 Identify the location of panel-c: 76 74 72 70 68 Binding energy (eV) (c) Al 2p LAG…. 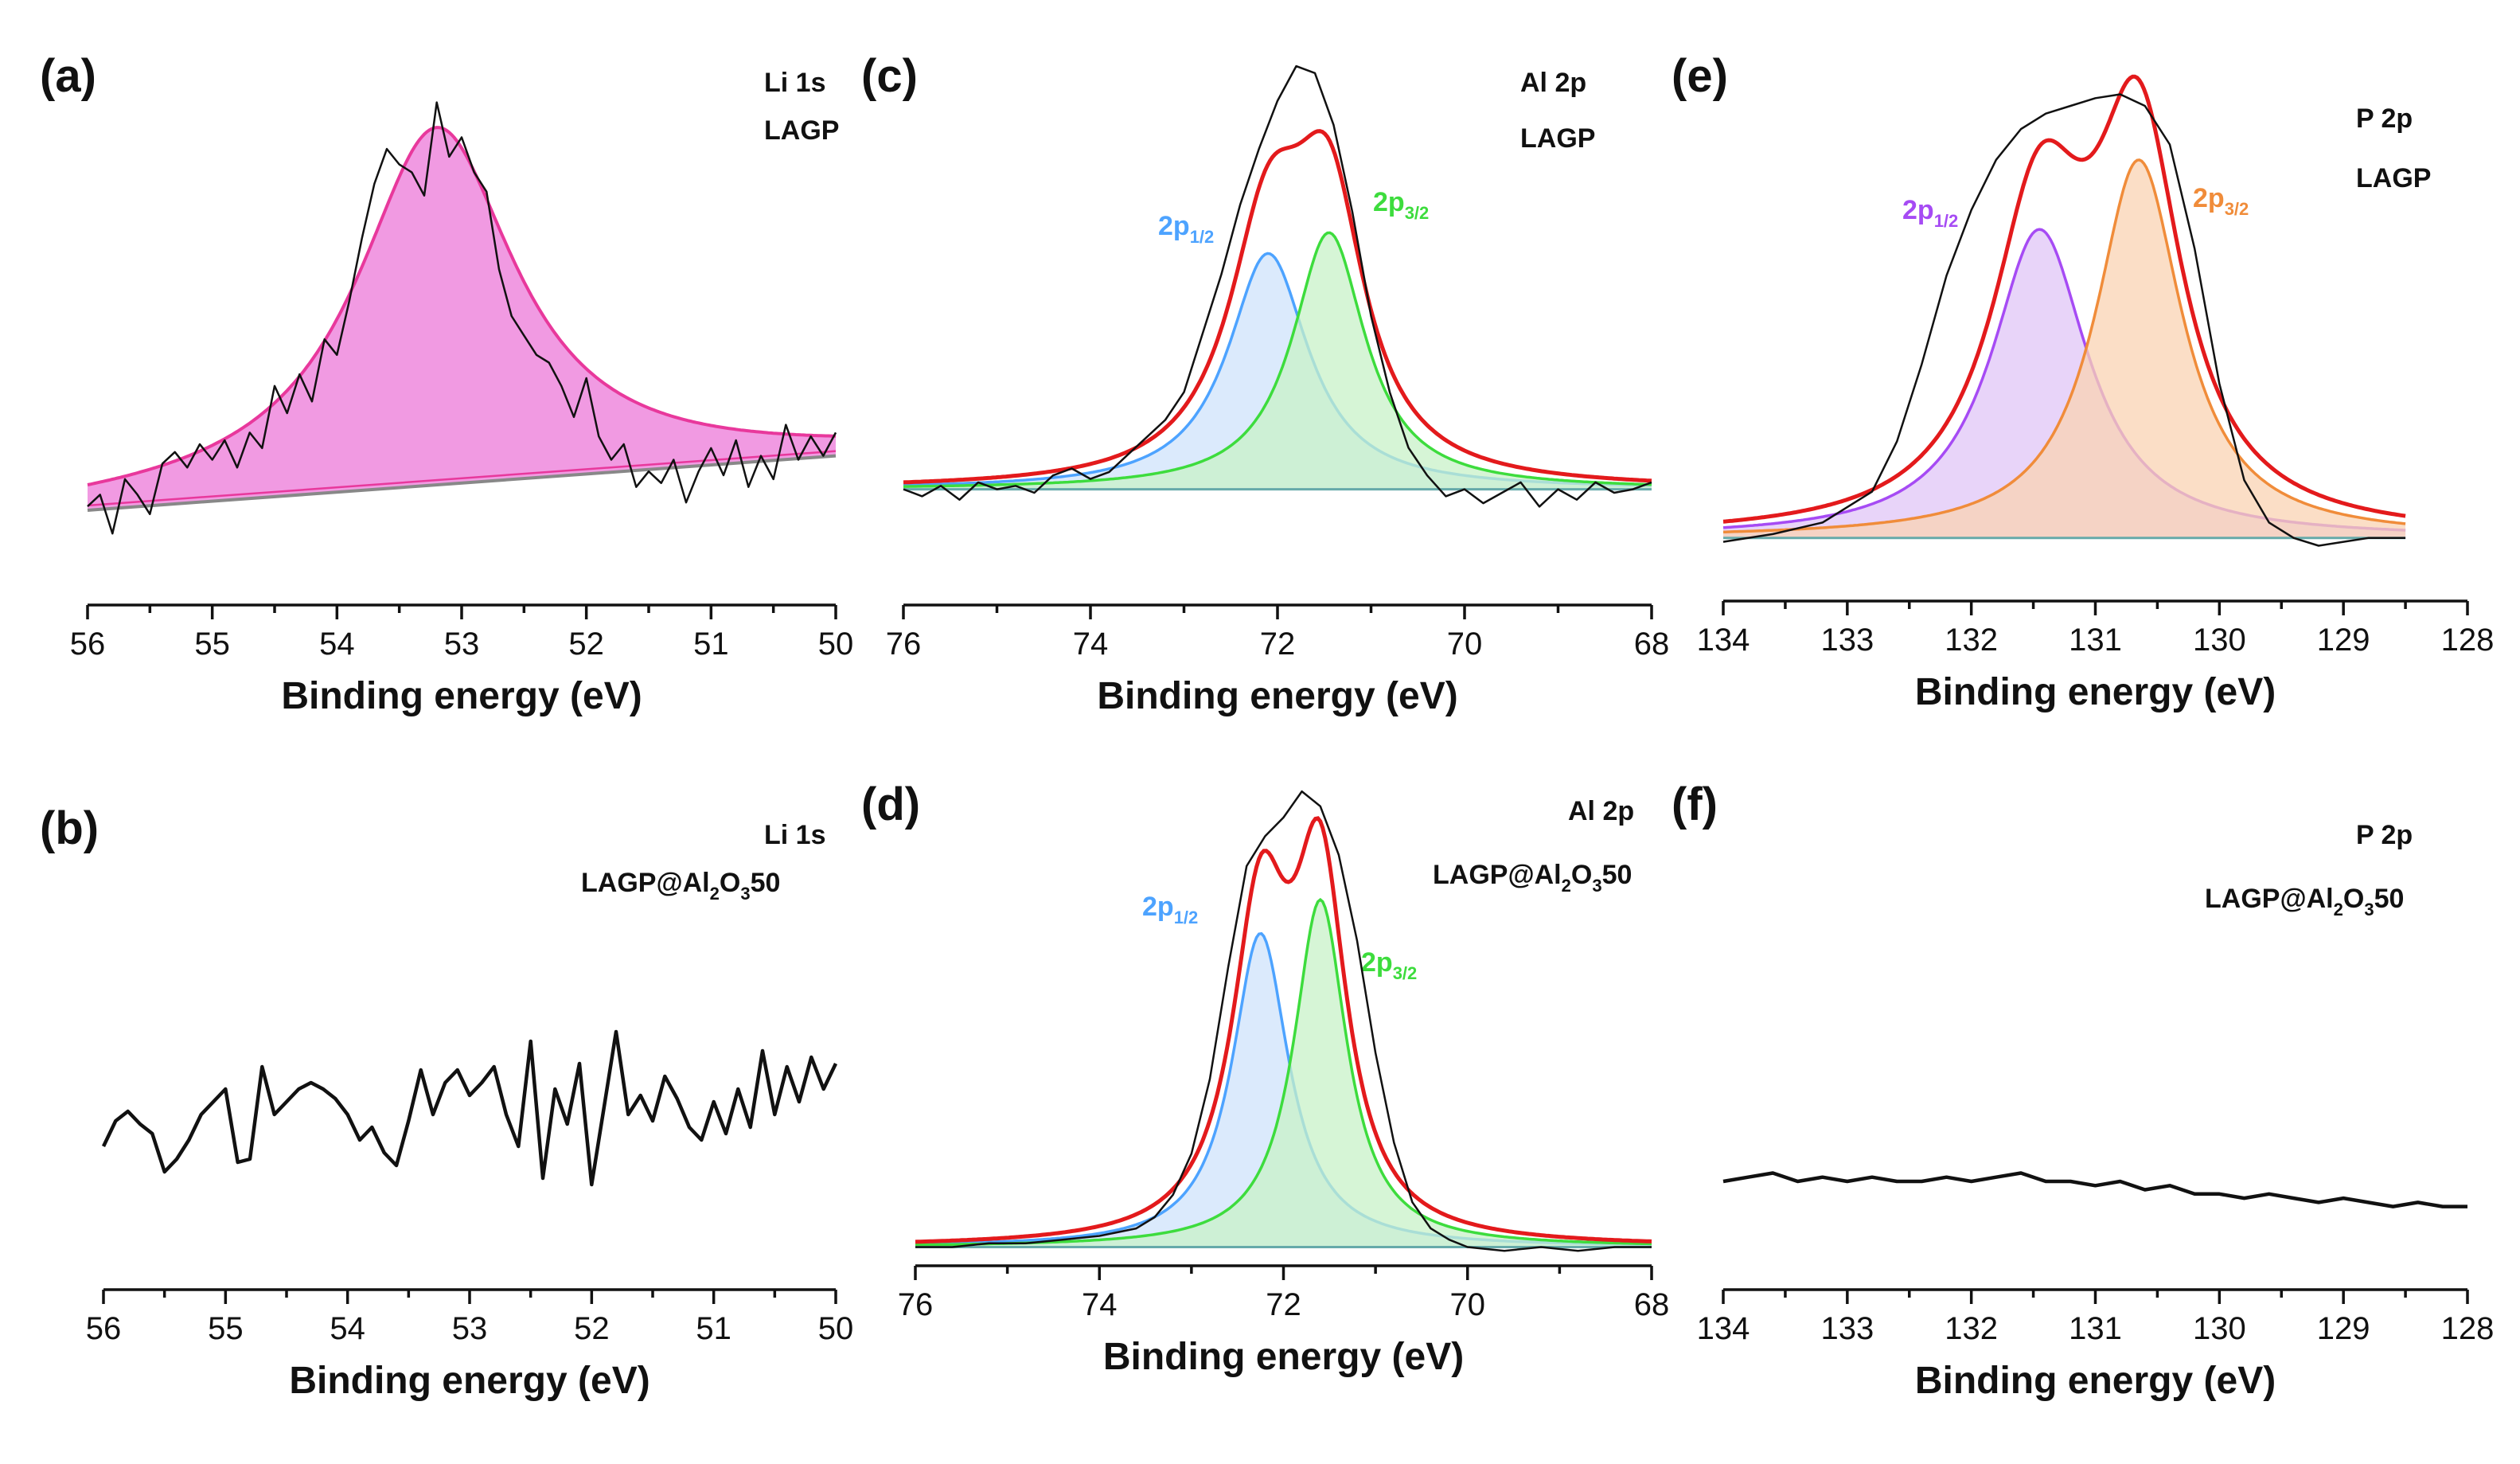
(1265, 383).